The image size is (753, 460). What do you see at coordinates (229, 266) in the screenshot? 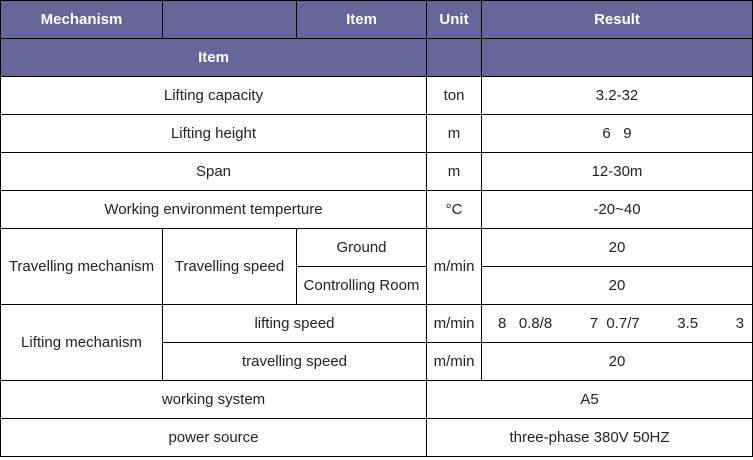
I see `travel-item: Travelling speed` at bounding box center [229, 266].